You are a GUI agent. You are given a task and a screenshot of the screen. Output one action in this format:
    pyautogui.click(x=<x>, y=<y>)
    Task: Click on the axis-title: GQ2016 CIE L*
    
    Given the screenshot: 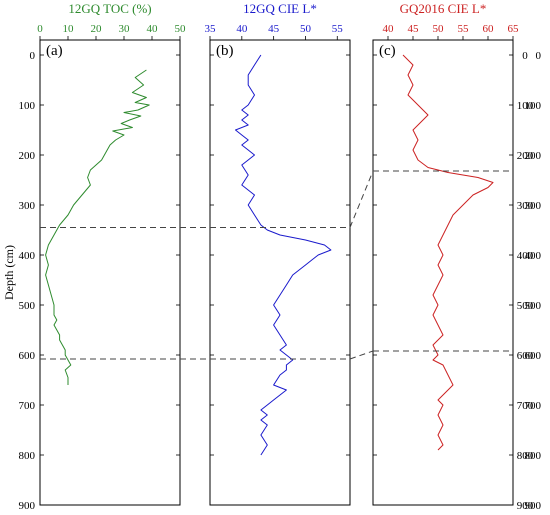 What is the action you would take?
    pyautogui.click(x=443, y=8)
    